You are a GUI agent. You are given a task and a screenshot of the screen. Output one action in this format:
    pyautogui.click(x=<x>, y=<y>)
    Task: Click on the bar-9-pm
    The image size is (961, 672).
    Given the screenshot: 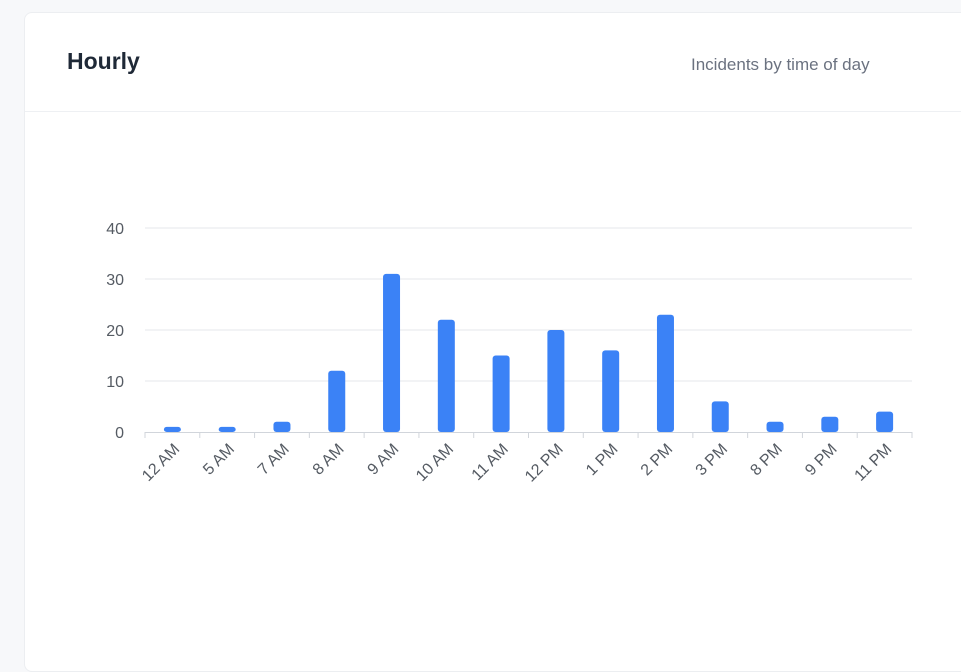 What is the action you would take?
    pyautogui.click(x=830, y=424)
    